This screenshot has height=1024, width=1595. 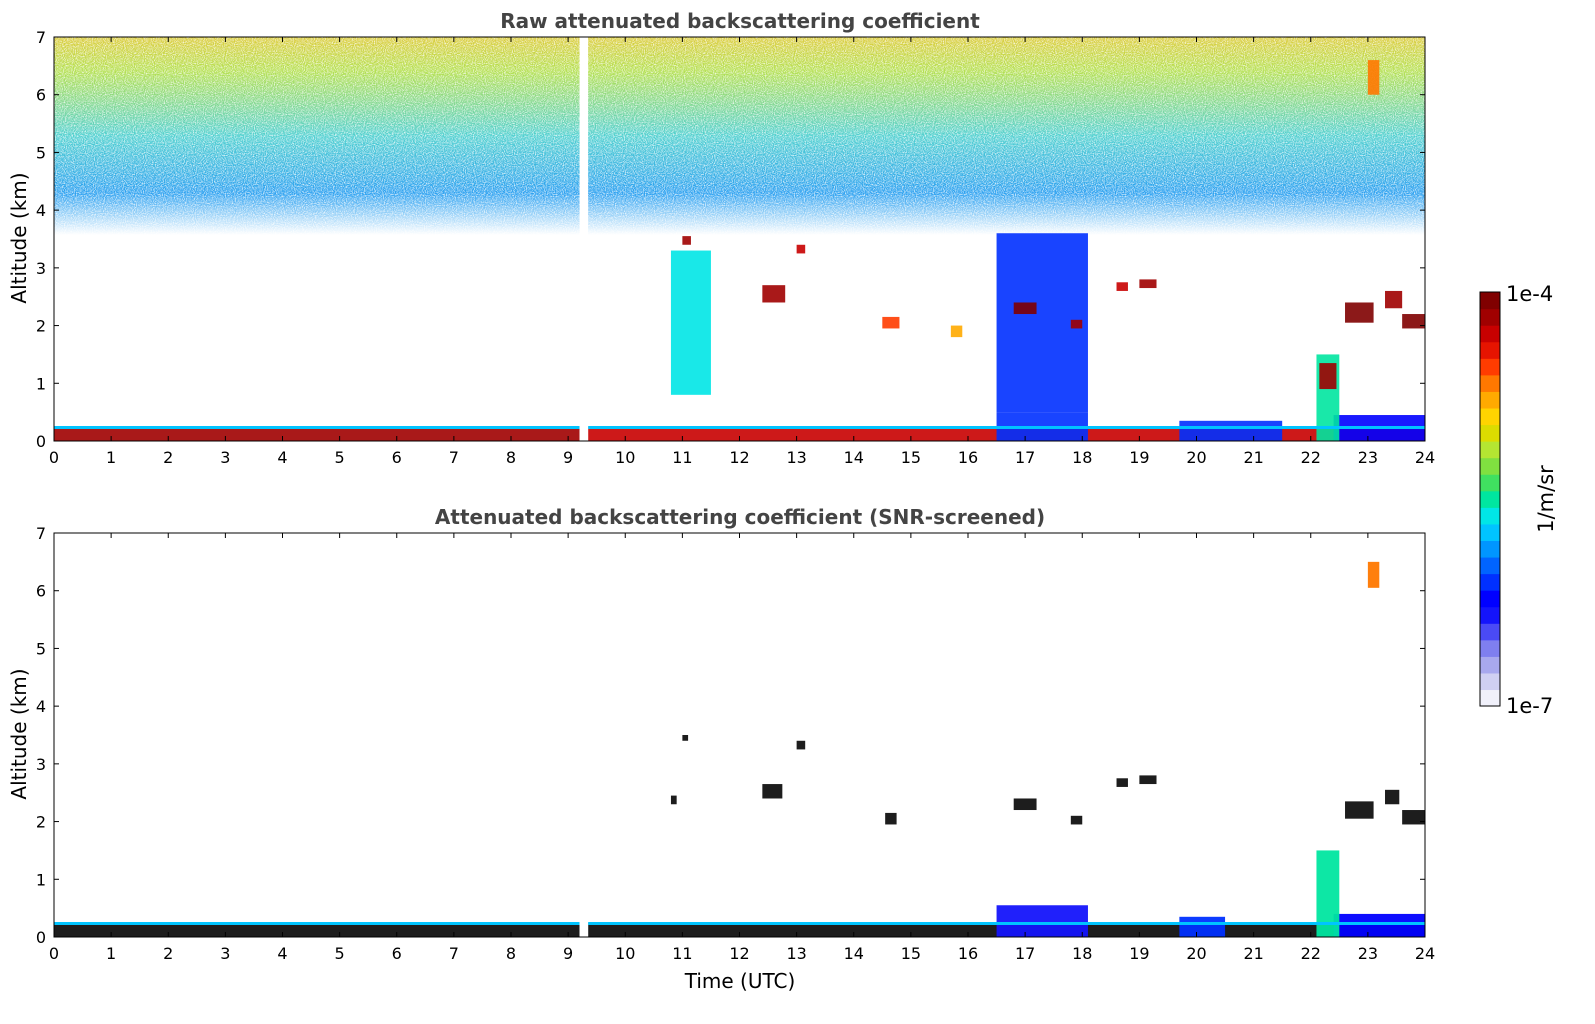 I want to click on x-tick-label: 14, so click(x=854, y=457).